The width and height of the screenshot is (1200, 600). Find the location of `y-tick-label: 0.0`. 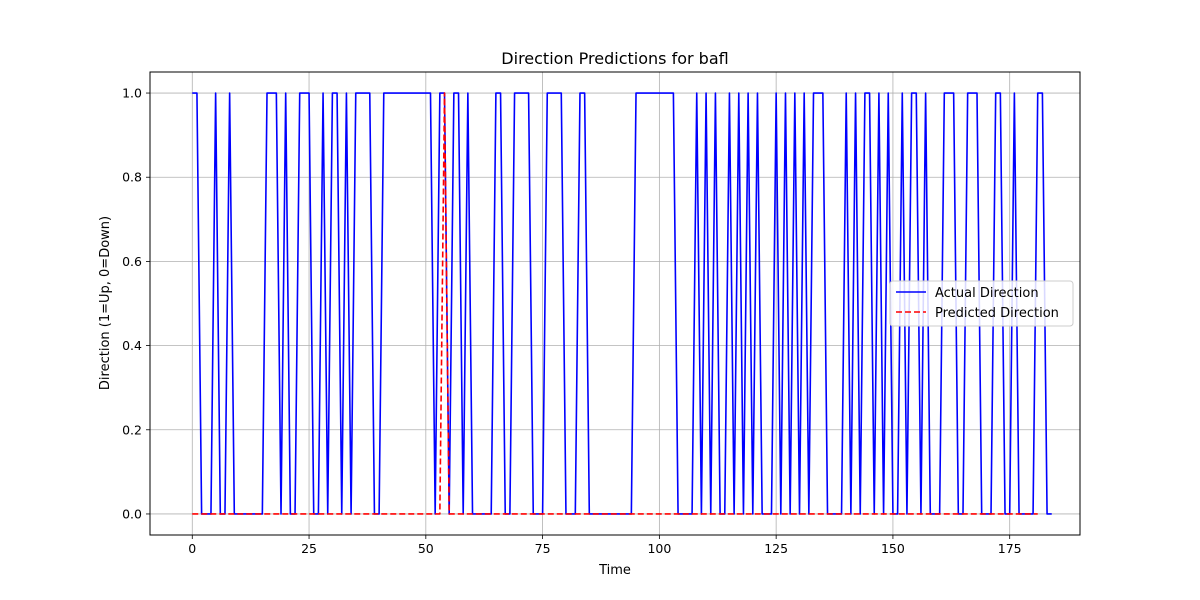

y-tick-label: 0.0 is located at coordinates (132, 513).